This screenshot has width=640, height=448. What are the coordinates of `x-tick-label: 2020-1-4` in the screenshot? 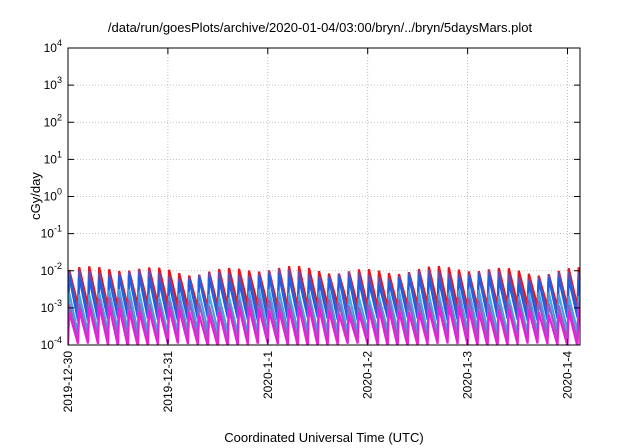 It's located at (568, 375).